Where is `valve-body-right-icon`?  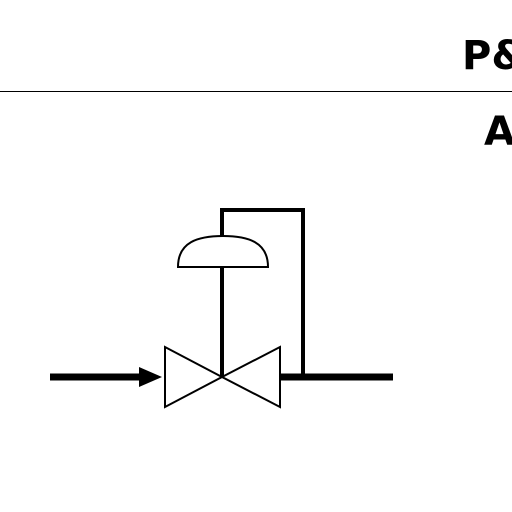
valve-body-right-icon is located at coordinates (250, 377).